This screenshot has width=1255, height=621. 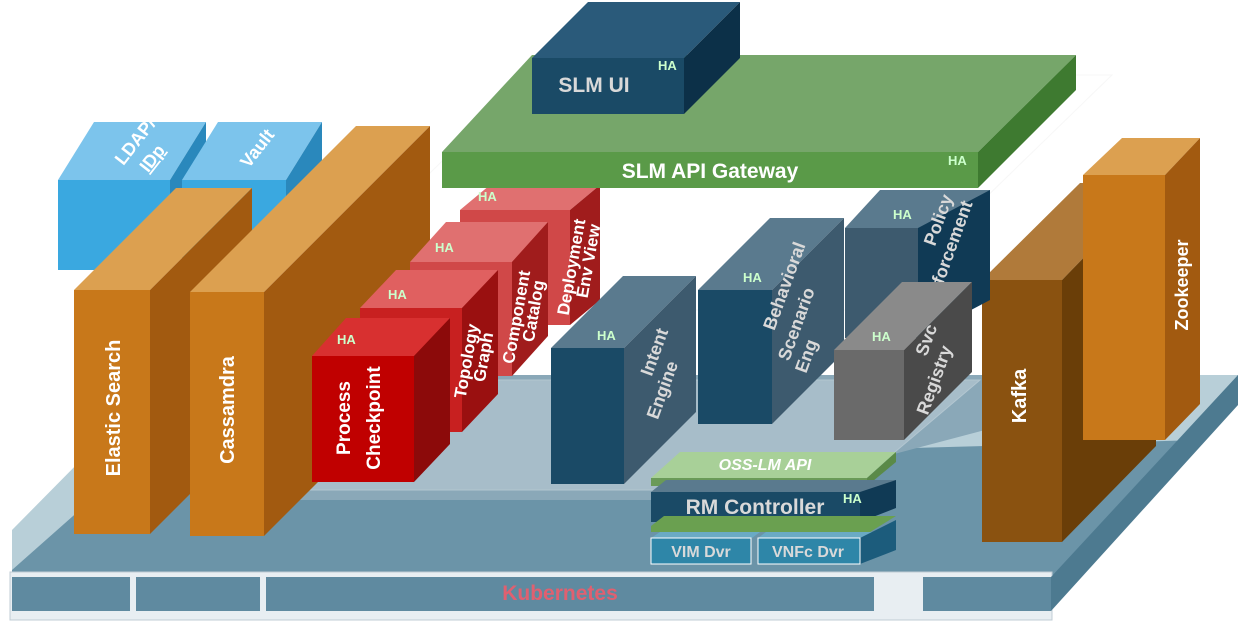 What do you see at coordinates (765, 465) in the screenshot?
I see `svg-text: OSS-LM API` at bounding box center [765, 465].